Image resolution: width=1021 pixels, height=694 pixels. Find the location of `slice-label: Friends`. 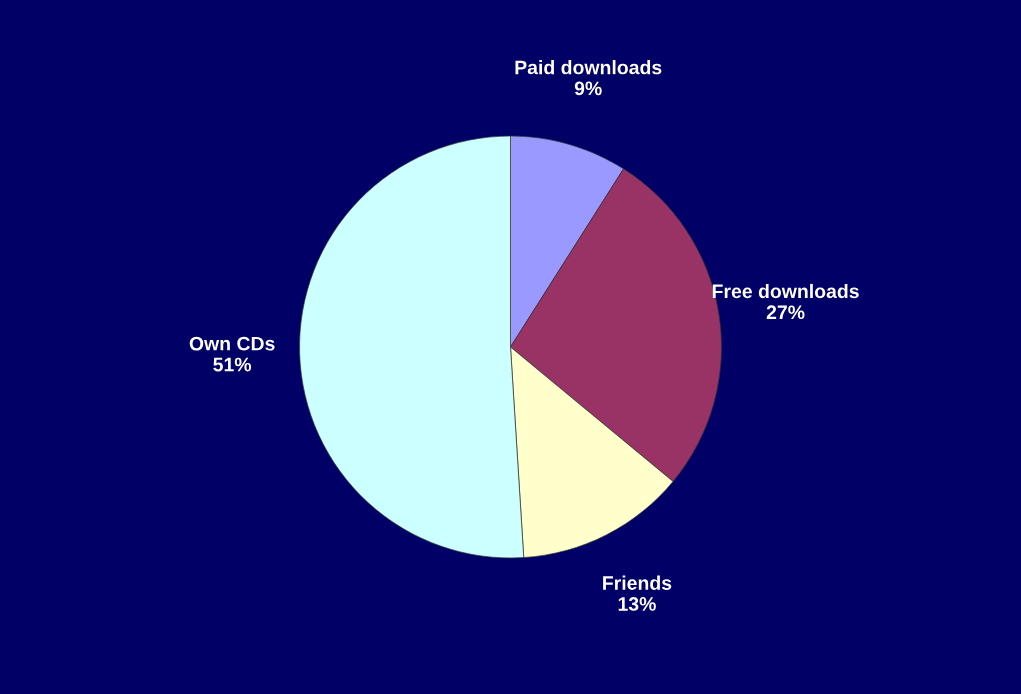

slice-label: Friends is located at coordinates (637, 582).